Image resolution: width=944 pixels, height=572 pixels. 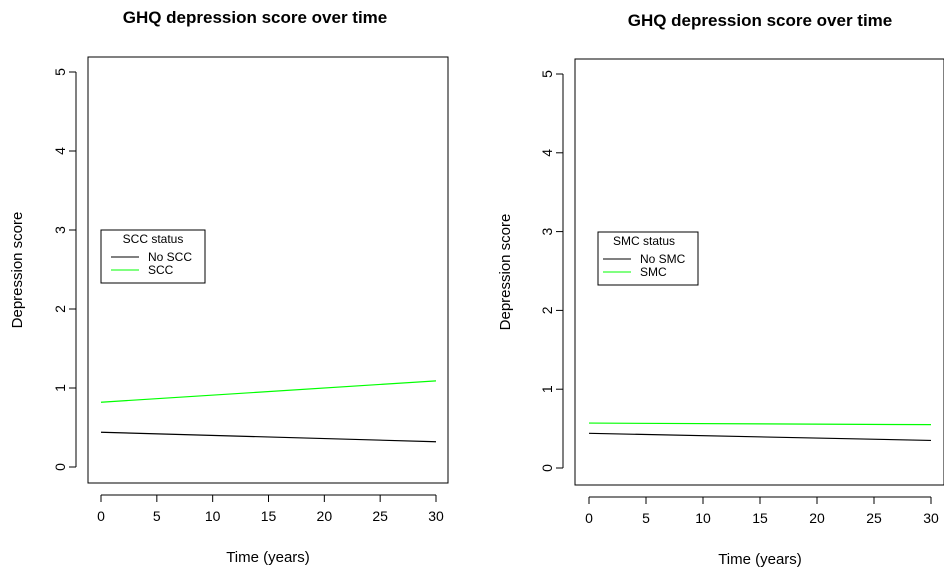 I want to click on left-y-axis-label: Depression score, so click(x=17, y=270).